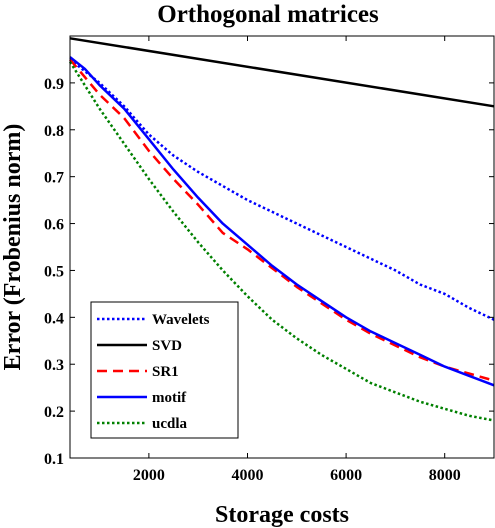 This screenshot has height=528, width=495. What do you see at coordinates (169, 398) in the screenshot?
I see `legend-label-motif: motif` at bounding box center [169, 398].